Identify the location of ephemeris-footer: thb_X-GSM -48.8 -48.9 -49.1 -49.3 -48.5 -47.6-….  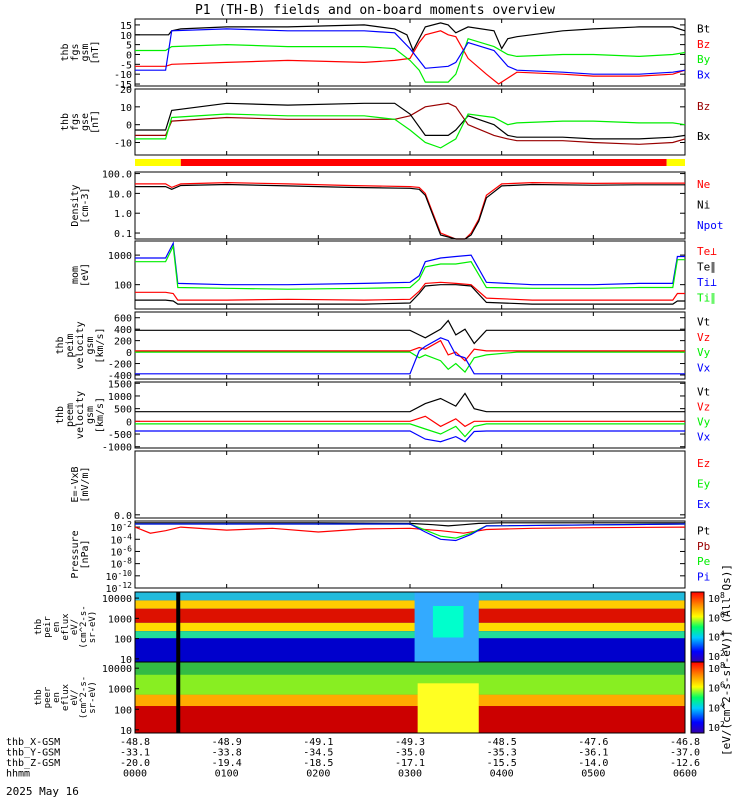
(353, 758).